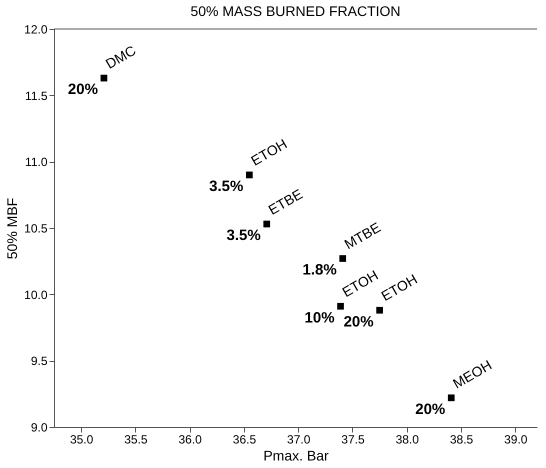  Describe the element at coordinates (39, 361) in the screenshot. I see `y-tick-label: 9.5` at that location.